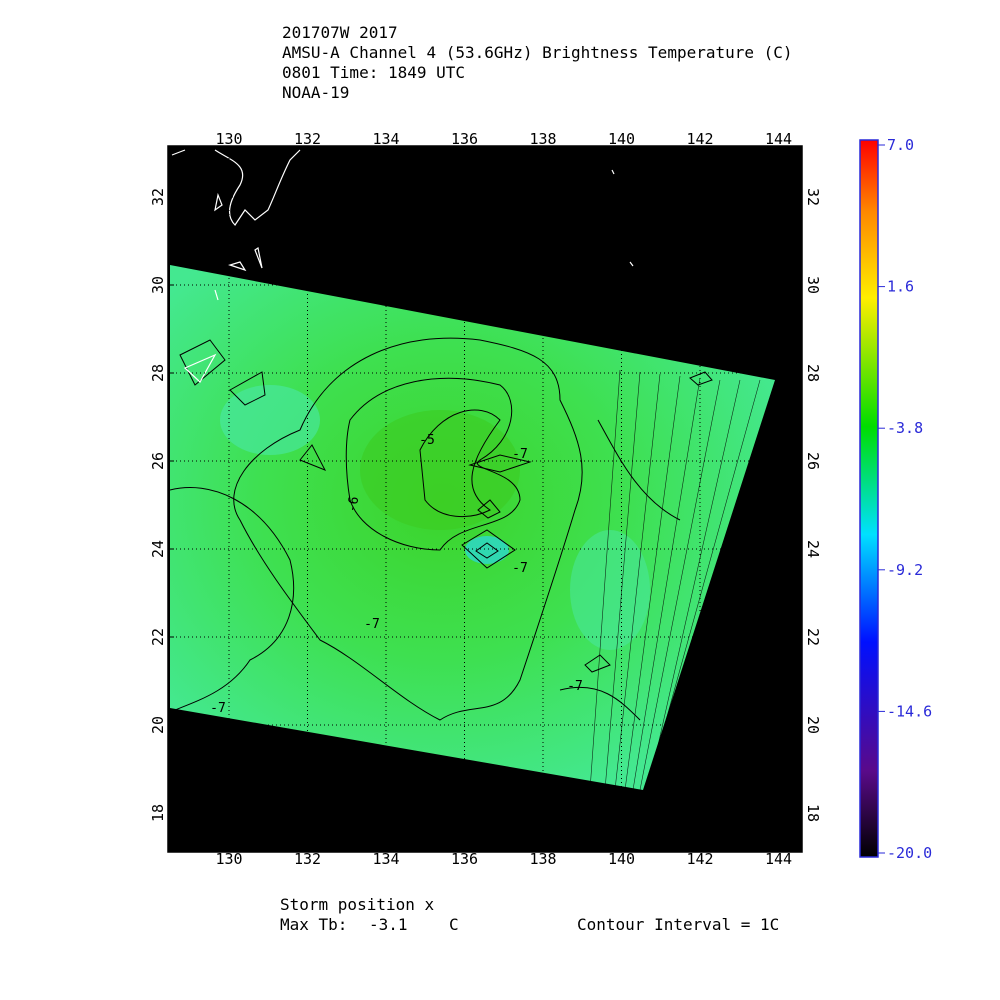  I want to click on lat-label-right: 32, so click(813, 197).